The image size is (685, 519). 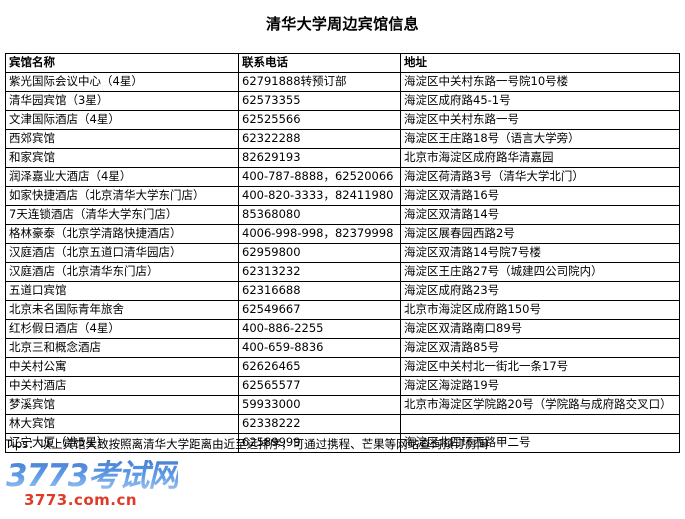 I want to click on table-row: 中关村酒店 62565577 海淀区海淀路19号, so click(x=342, y=386).